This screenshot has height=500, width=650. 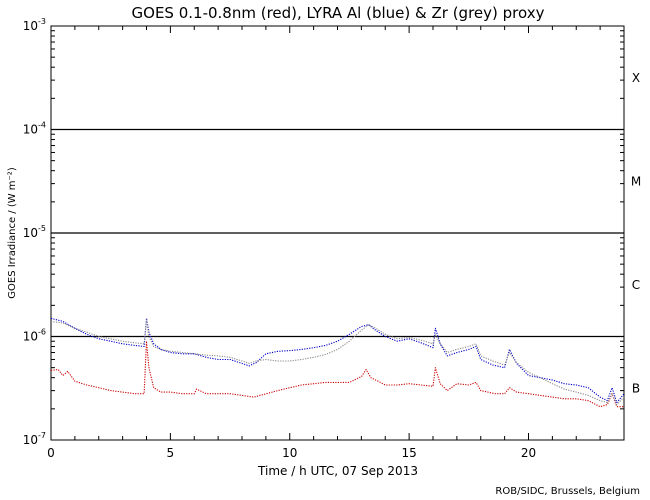 What do you see at coordinates (34, 439) in the screenshot?
I see `y-tick-label: 10⁻⁷` at bounding box center [34, 439].